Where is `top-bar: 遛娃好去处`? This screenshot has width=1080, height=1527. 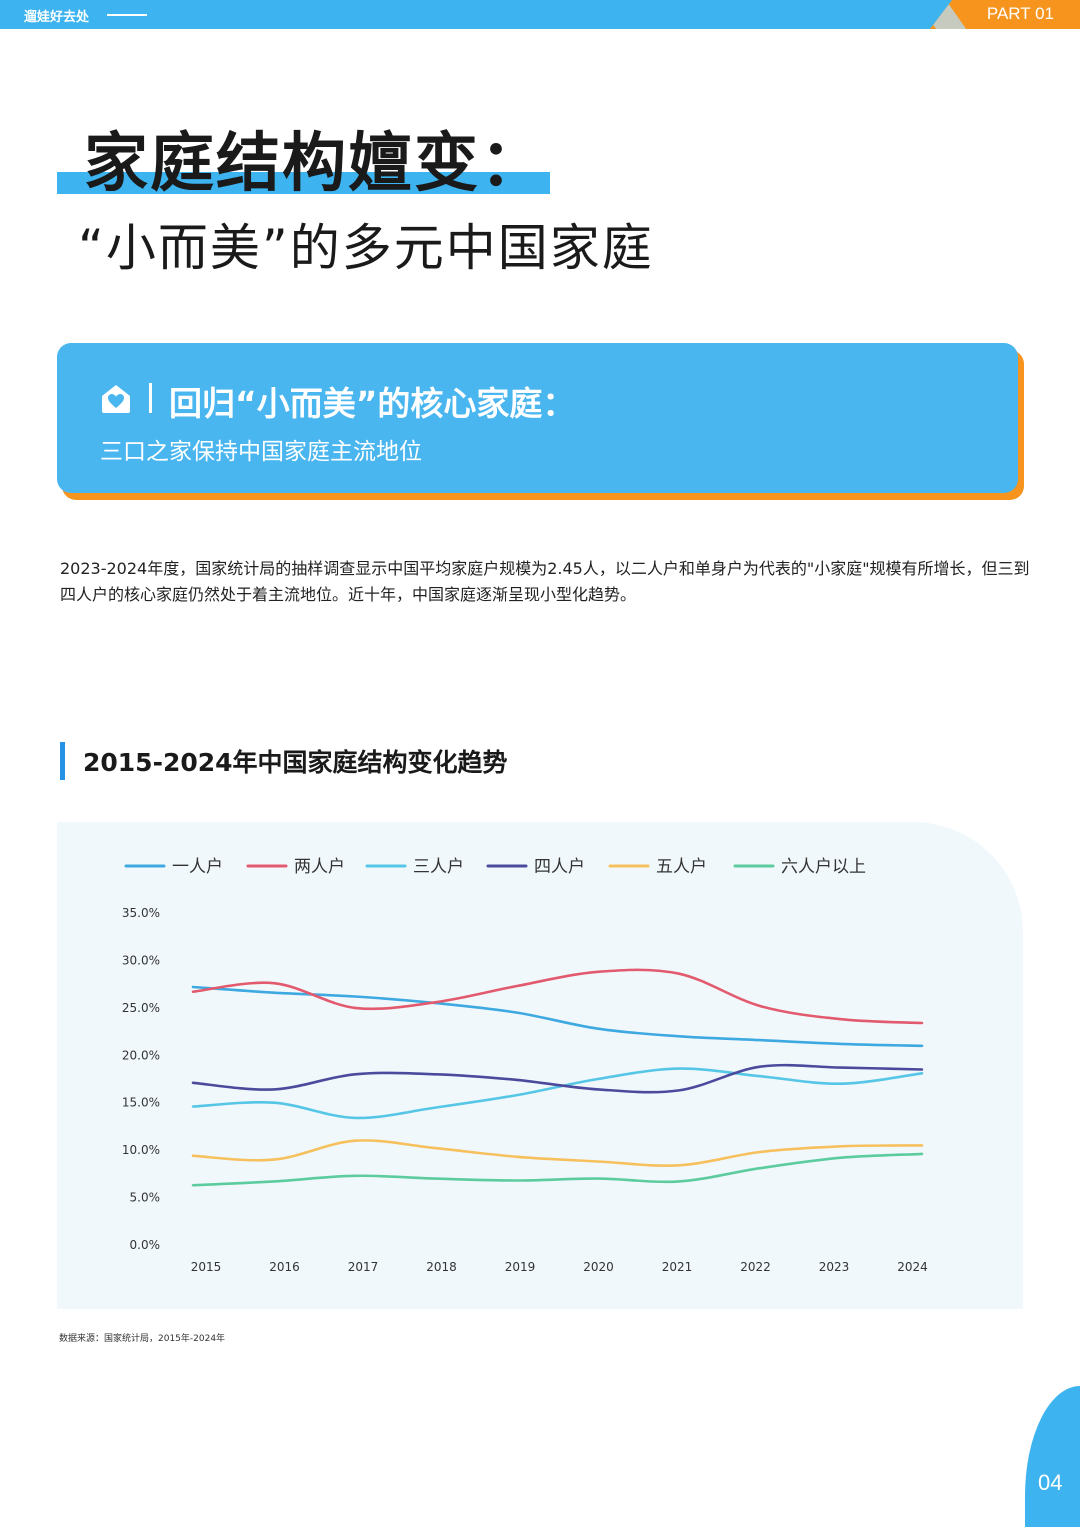
top-bar: 遛娃好去处 is located at coordinates (540, 14).